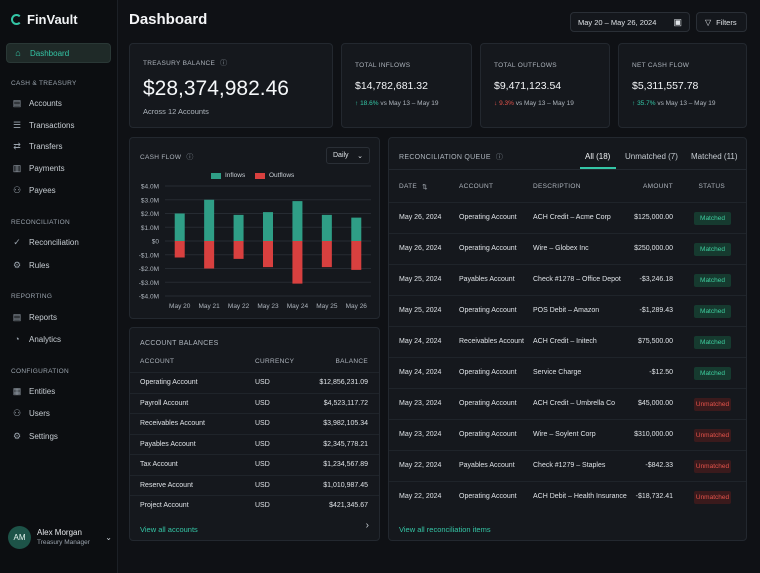 Image resolution: width=760 pixels, height=573 pixels. Describe the element at coordinates (665, 86) in the screenshot. I see `kpi-value: $5,311,557.78` at that location.